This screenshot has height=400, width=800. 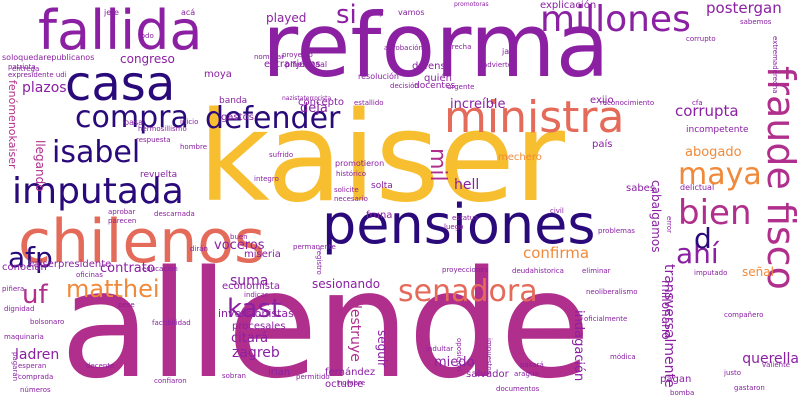 I want to click on cloud-word: delictual, so click(x=697, y=187).